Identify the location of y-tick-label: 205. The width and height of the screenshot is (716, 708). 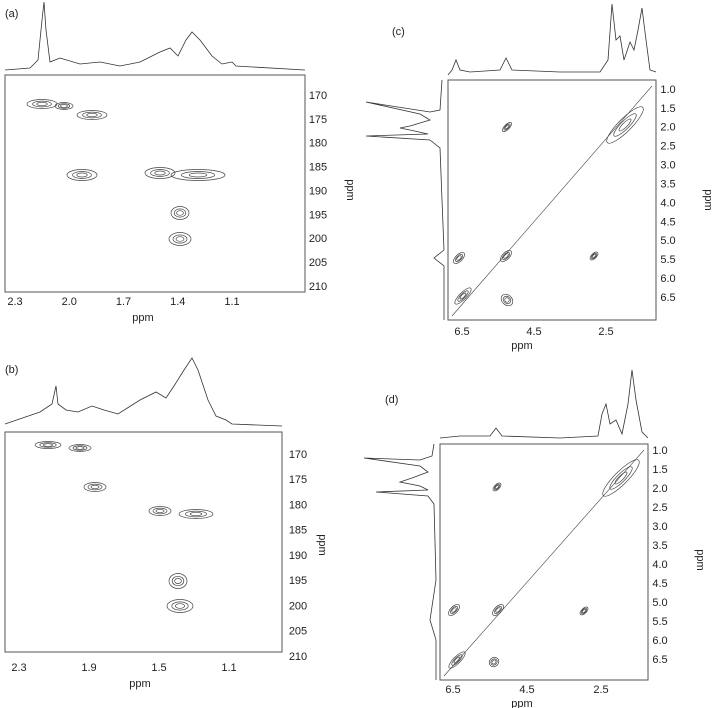
(318, 263).